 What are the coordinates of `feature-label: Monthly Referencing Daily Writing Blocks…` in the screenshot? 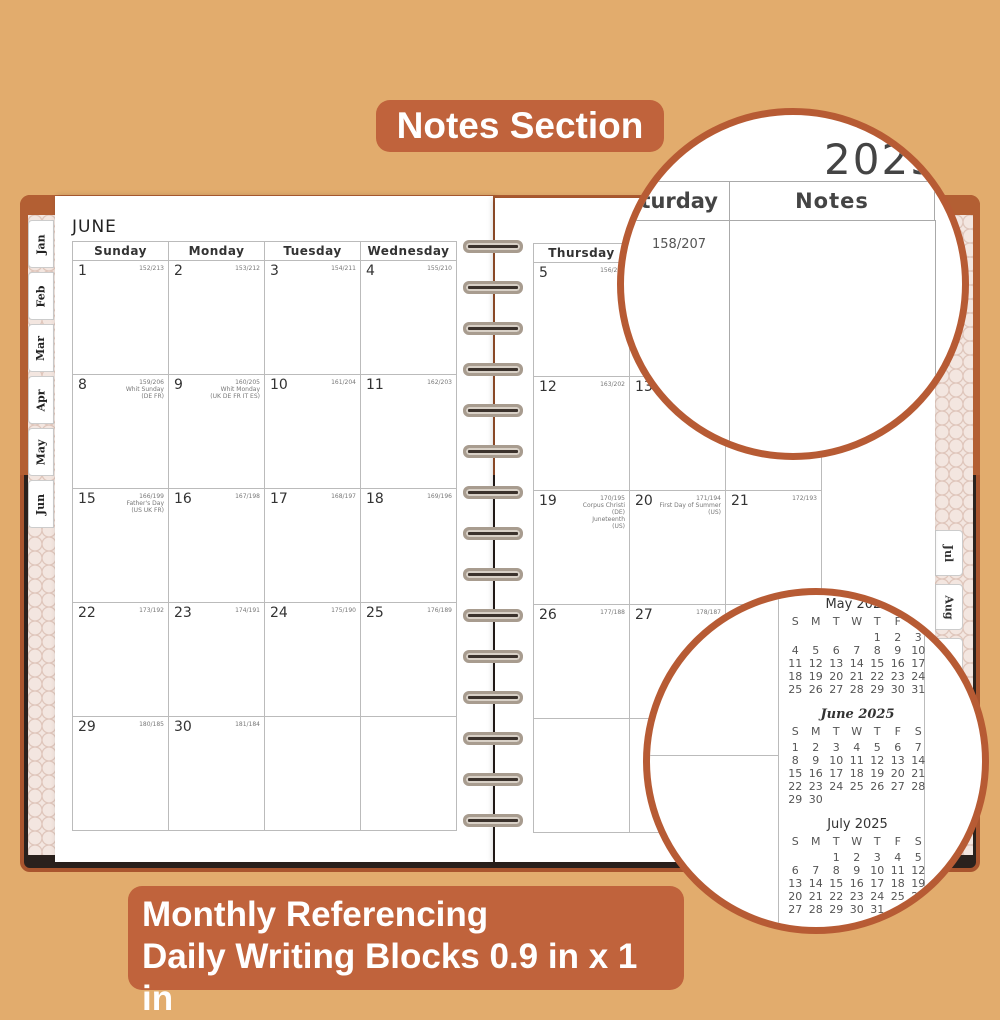 It's located at (406, 952).